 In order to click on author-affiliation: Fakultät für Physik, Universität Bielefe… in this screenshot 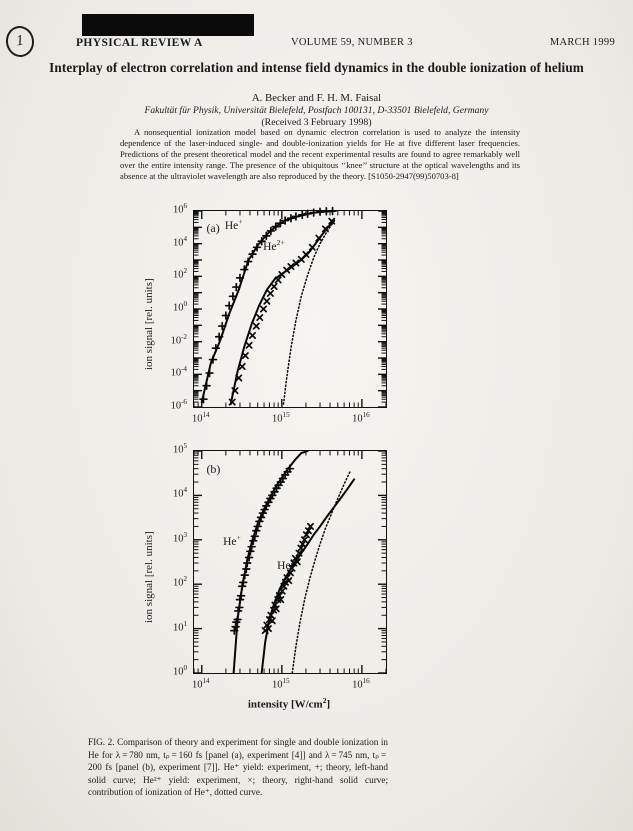, I will do `click(316, 110)`.